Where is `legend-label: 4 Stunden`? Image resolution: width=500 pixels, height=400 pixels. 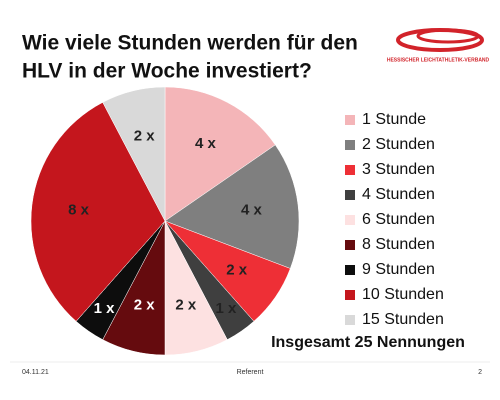
legend-label: 4 Stunden is located at coordinates (398, 194).